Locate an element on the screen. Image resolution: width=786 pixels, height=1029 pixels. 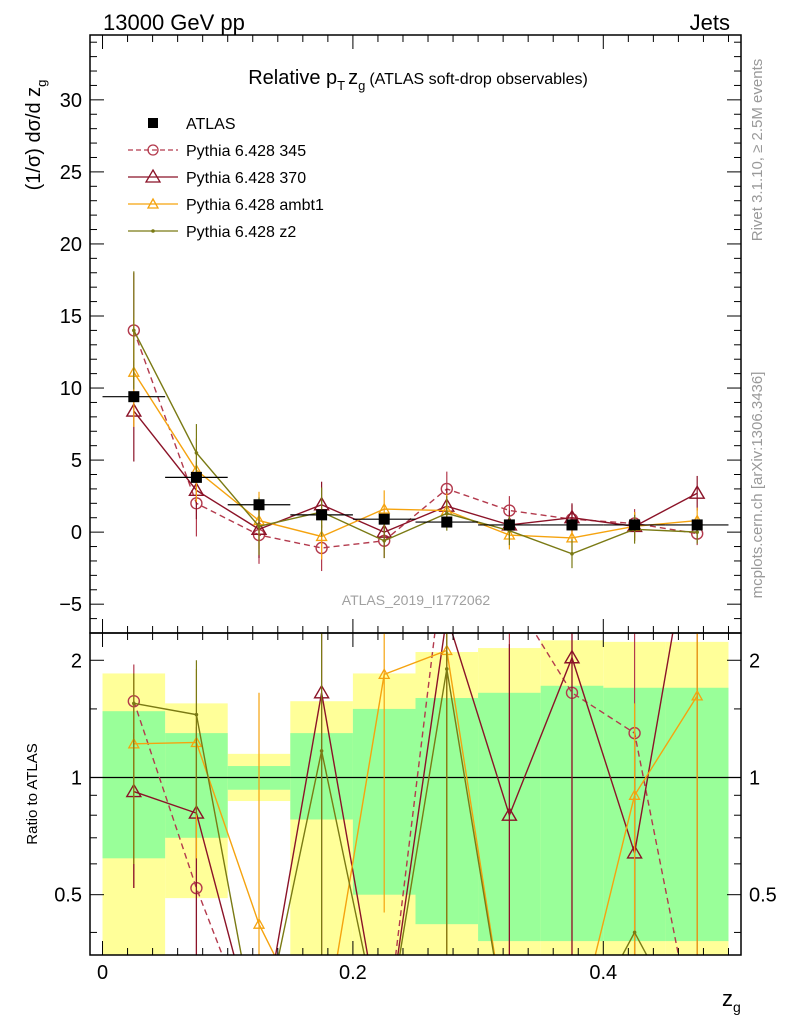
main-ytick-label-7: 30 is located at coordinates (71, 101).